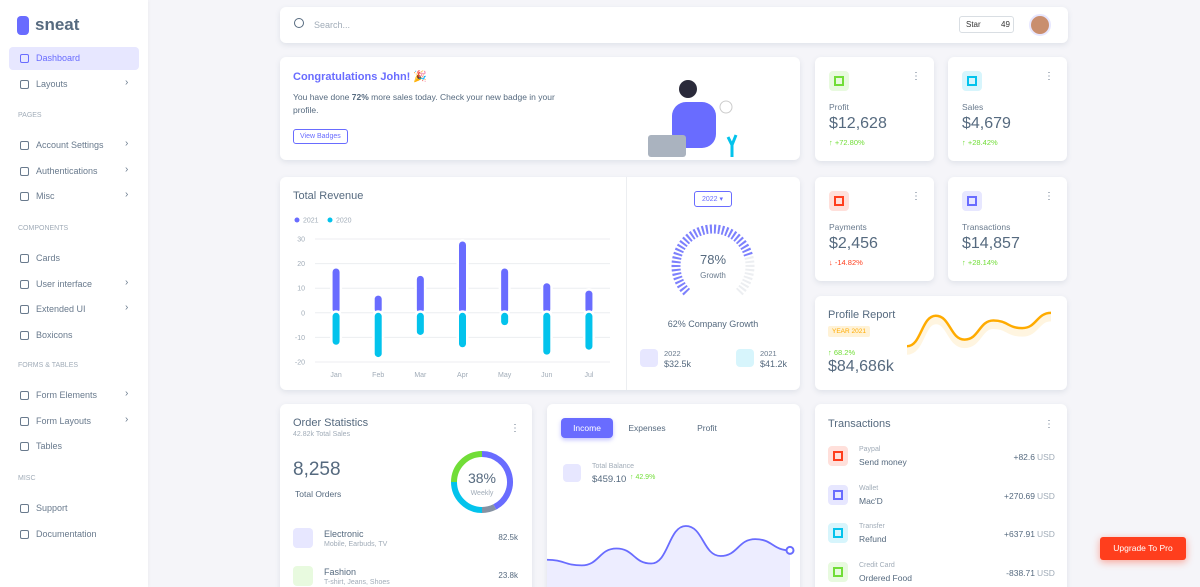 This screenshot has height=587, width=1200. What do you see at coordinates (587, 428) in the screenshot?
I see `tab: Income` at bounding box center [587, 428].